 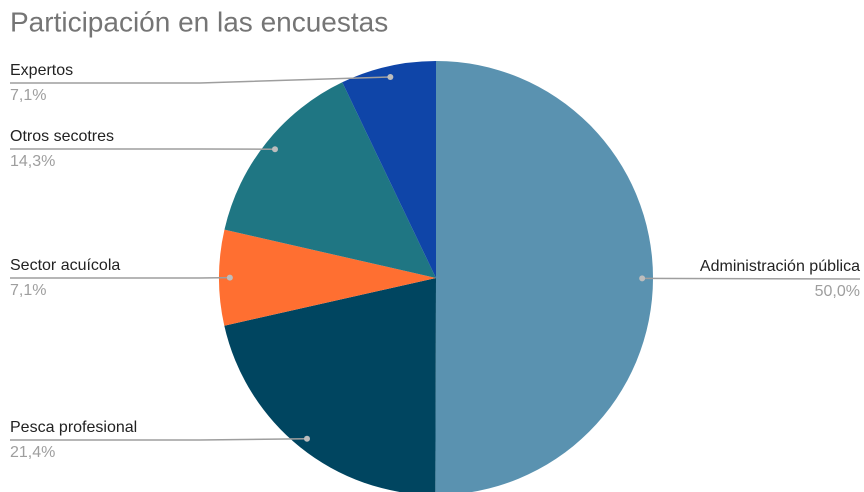 I want to click on slice-value: 21,4%, so click(x=32, y=452).